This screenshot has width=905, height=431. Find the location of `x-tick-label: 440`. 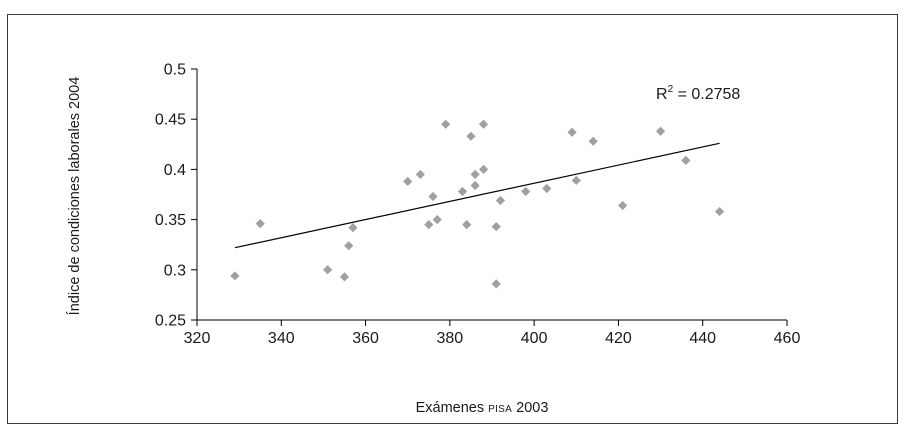

x-tick-label: 440 is located at coordinates (702, 338).